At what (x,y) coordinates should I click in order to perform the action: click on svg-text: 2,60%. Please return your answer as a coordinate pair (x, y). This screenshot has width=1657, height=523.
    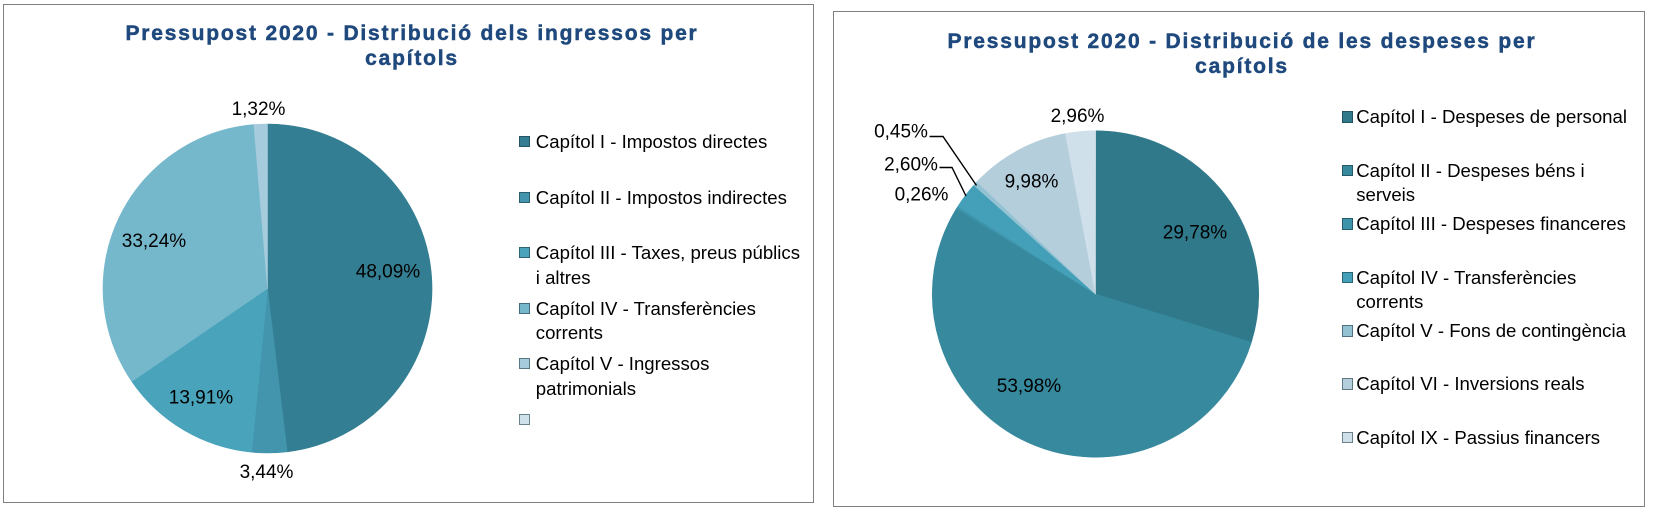
    Looking at the image, I should click on (911, 164).